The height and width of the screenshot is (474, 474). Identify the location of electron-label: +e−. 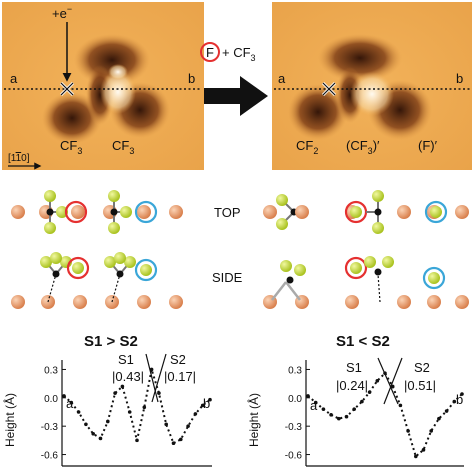
(62, 12).